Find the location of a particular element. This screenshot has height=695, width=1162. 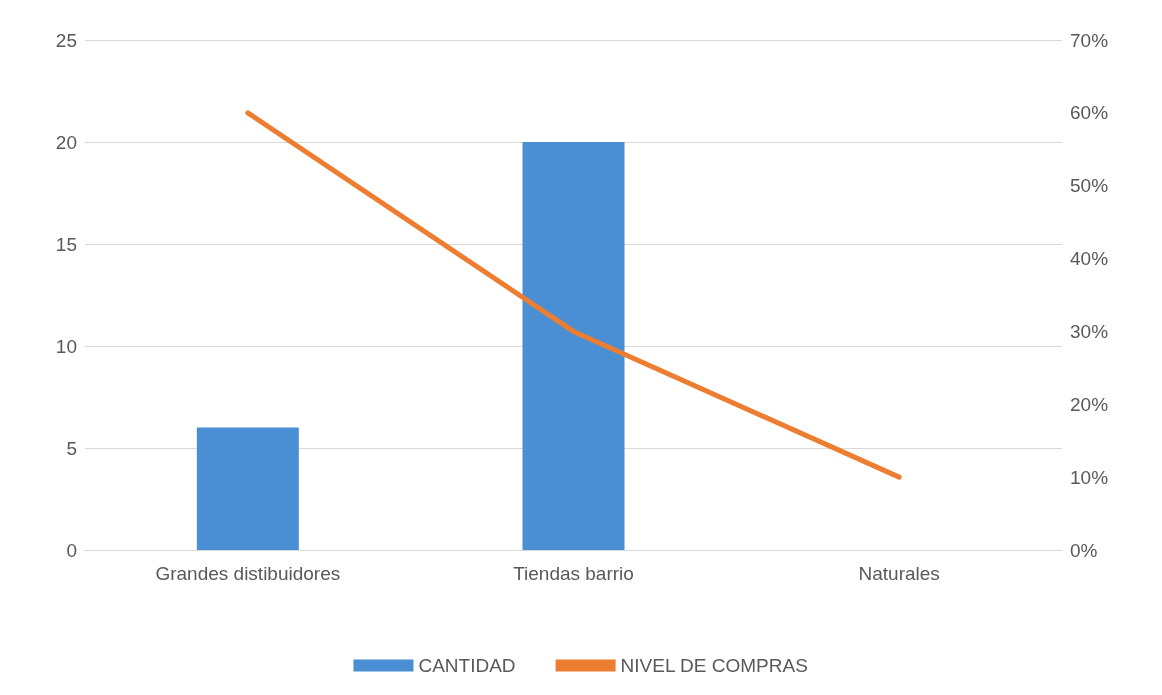

x-tick-label: Tiendas barrio is located at coordinates (573, 573).